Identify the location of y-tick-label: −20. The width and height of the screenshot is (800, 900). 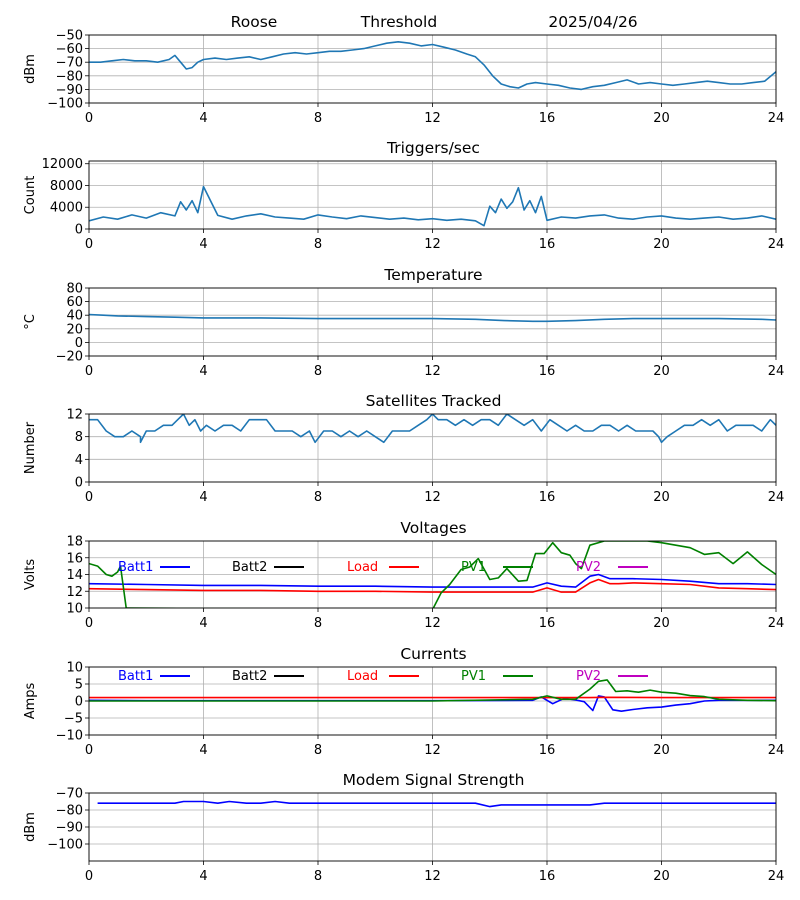
(69, 357).